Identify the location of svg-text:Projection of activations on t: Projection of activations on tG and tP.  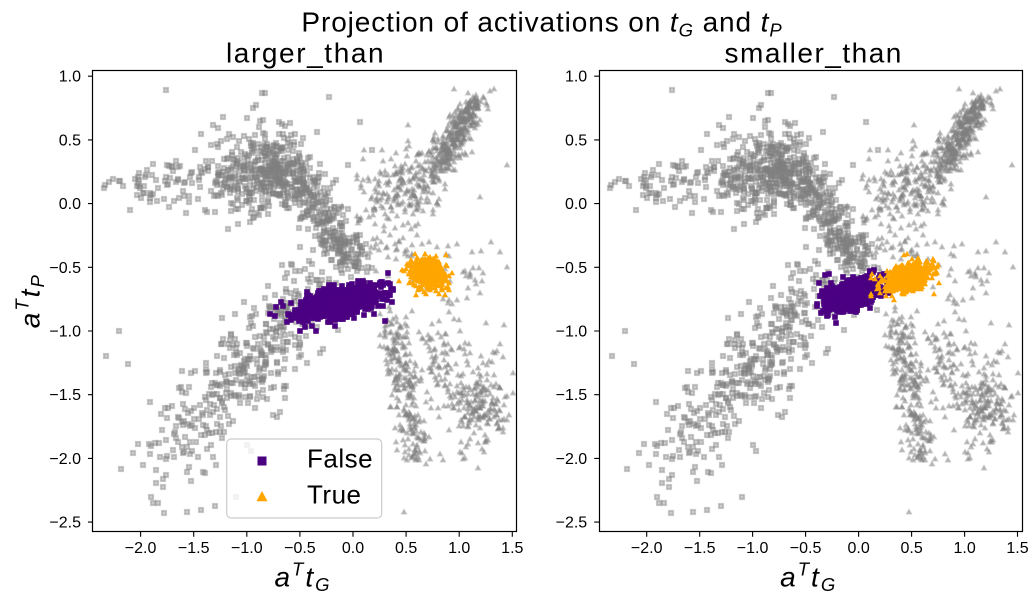
(541, 24).